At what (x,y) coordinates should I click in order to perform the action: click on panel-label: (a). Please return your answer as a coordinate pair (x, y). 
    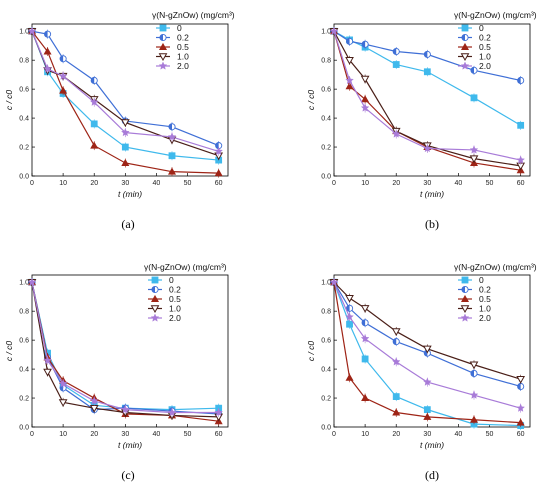
    Looking at the image, I should click on (127, 224).